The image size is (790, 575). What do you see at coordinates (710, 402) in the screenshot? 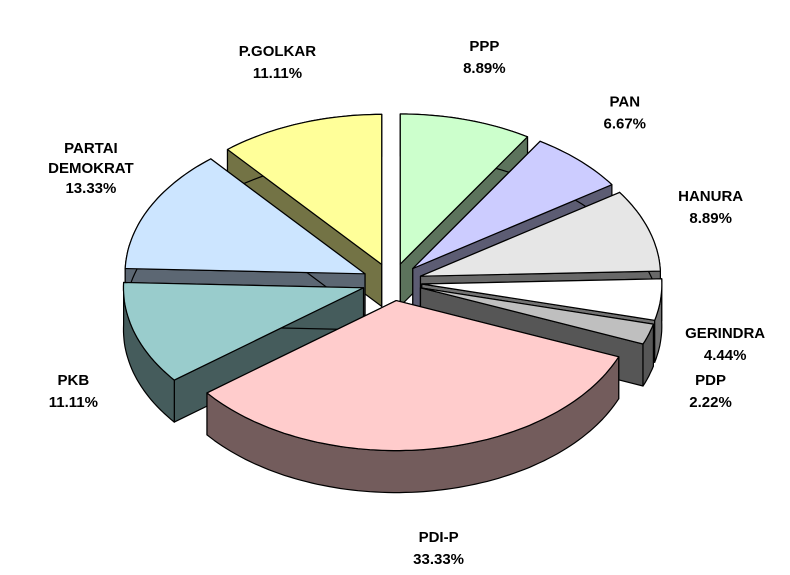
I see `slice-value-label: 2.22%` at bounding box center [710, 402].